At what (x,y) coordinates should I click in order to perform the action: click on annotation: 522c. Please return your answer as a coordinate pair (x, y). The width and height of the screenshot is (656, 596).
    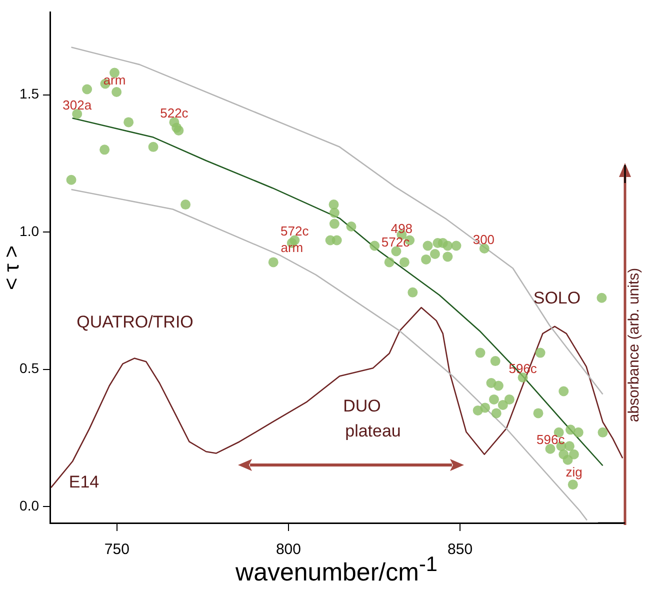
    Looking at the image, I should click on (174, 113).